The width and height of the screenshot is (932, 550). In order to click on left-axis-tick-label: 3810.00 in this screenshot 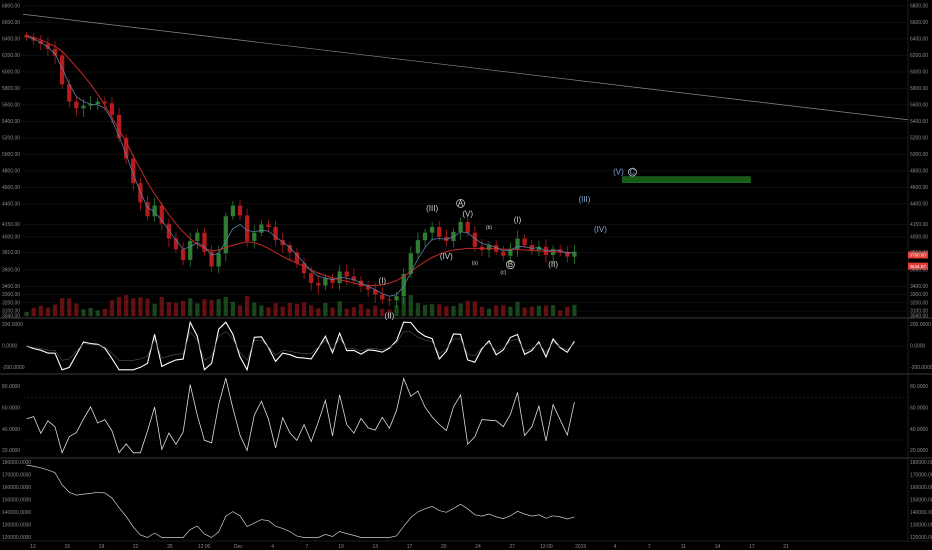, I will do `click(11, 253)`.